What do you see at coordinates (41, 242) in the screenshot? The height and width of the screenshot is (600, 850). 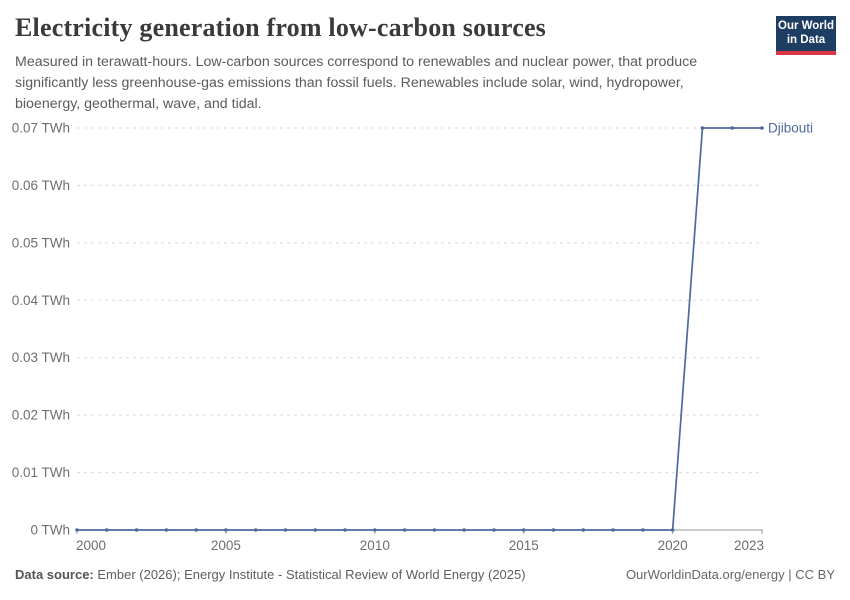 I see `y-axis-tick-label: 0.05 TWh` at bounding box center [41, 242].